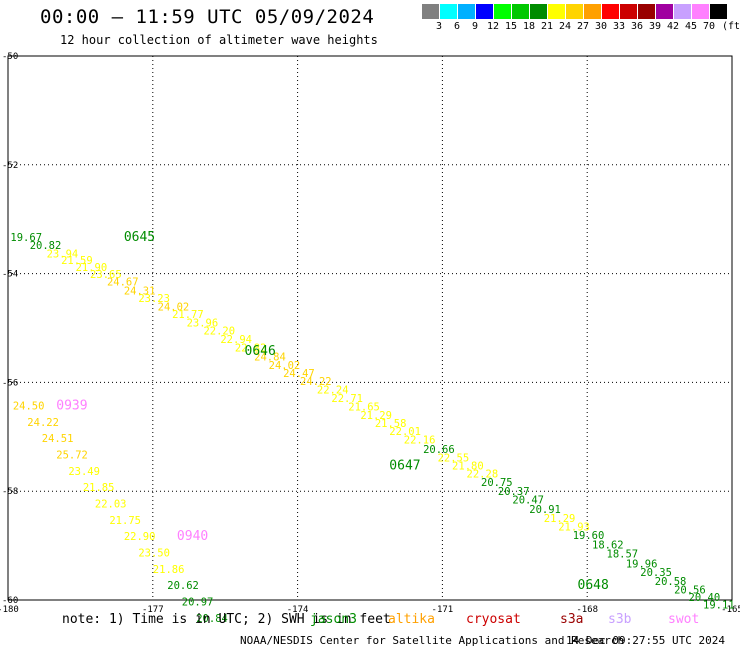 The height and width of the screenshot is (650, 740). Describe the element at coordinates (589, 536) in the screenshot. I see `wave-height-value: 19.60` at that location.